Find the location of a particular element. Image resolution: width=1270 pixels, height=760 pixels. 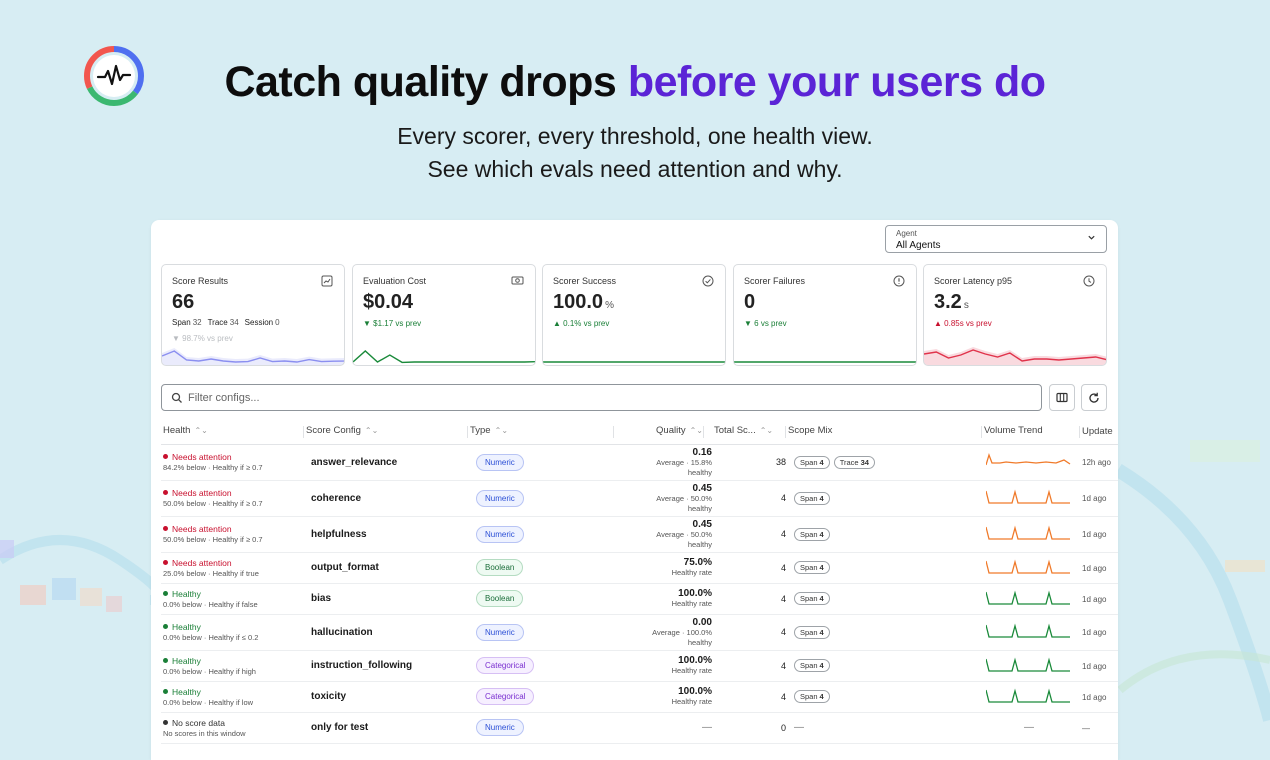

total-scores-value: 38 is located at coordinates (780, 462).